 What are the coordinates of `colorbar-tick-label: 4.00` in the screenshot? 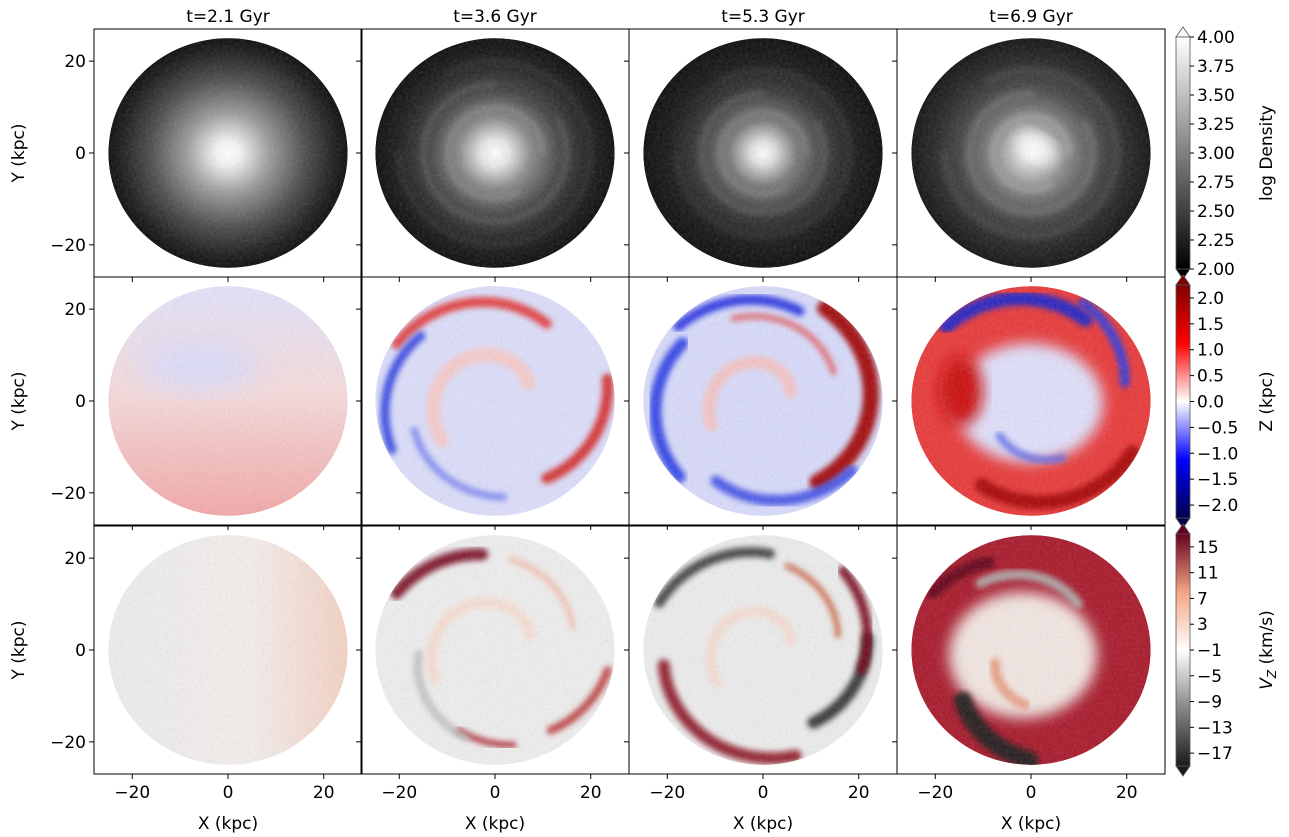 It's located at (1216, 38).